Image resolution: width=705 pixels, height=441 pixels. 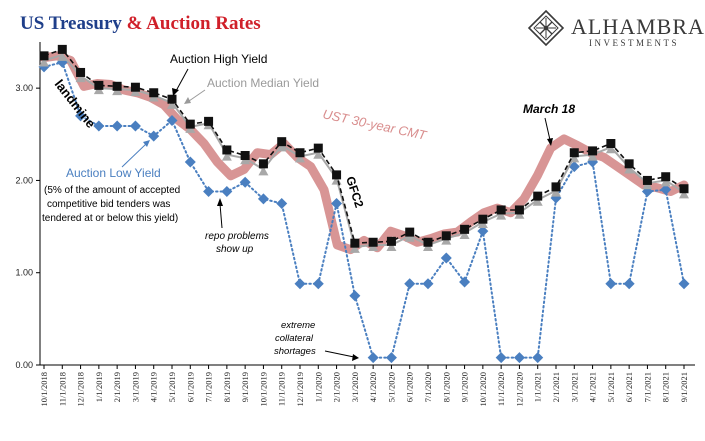 What do you see at coordinates (190, 387) in the screenshot?
I see `x-tick-label: 6/1/2019` at bounding box center [190, 387].